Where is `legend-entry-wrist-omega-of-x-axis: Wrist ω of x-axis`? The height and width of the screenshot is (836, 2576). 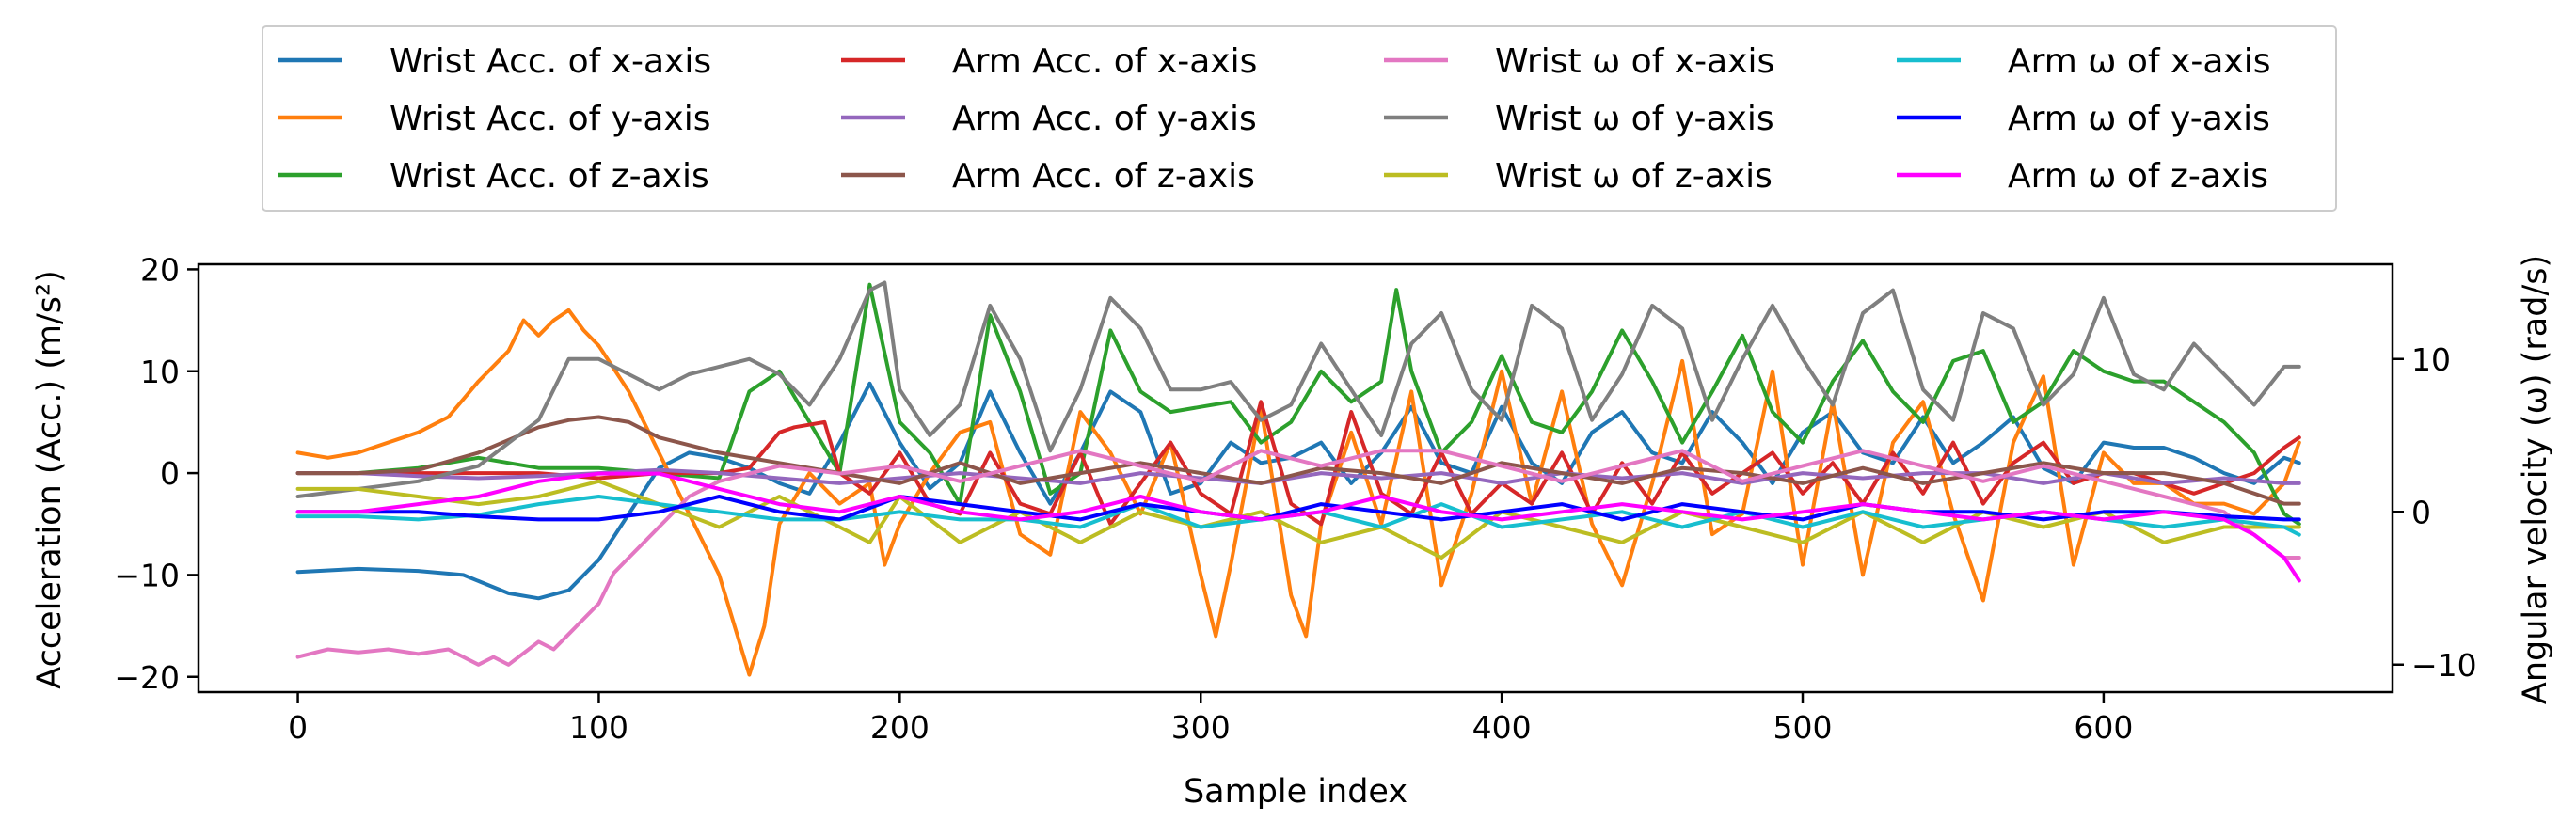
legend-entry-wrist-omega-of-x-axis: Wrist ω of x-axis is located at coordinates (1579, 61).